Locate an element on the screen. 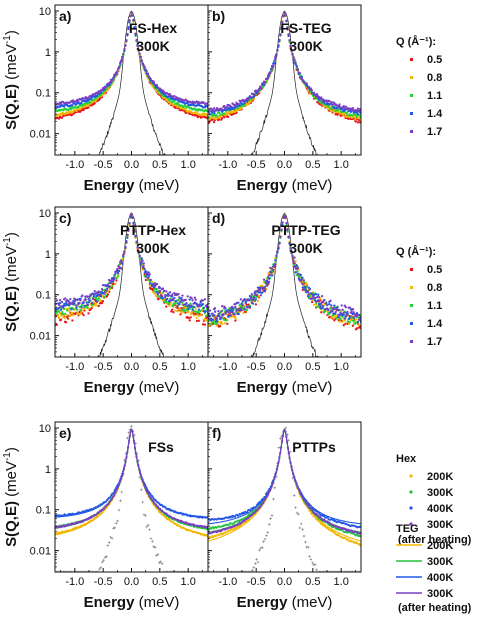 The height and width of the screenshot is (622, 480). x-tick-label: -1.0 is located at coordinates (227, 165).